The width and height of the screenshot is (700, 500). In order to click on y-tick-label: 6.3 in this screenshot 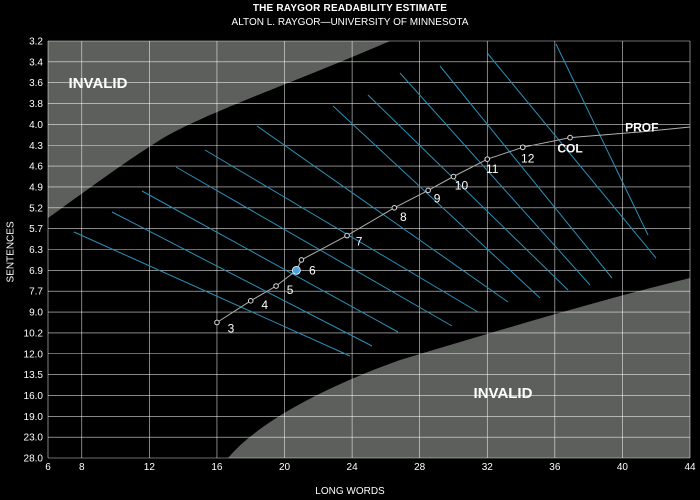, I will do `click(36, 250)`.